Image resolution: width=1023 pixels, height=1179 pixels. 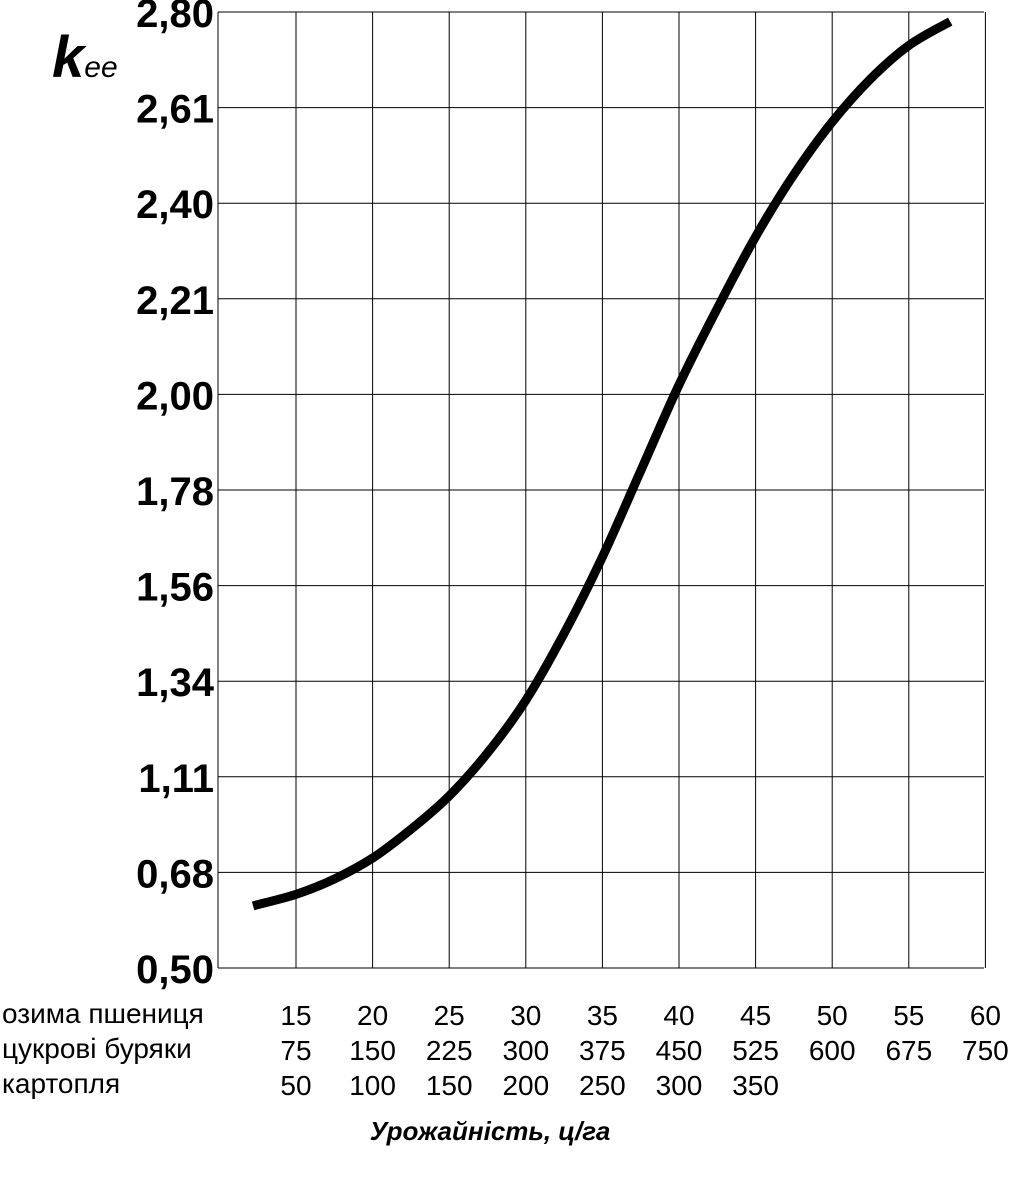 I want to click on y-tick-label: 2,40, so click(x=175, y=205).